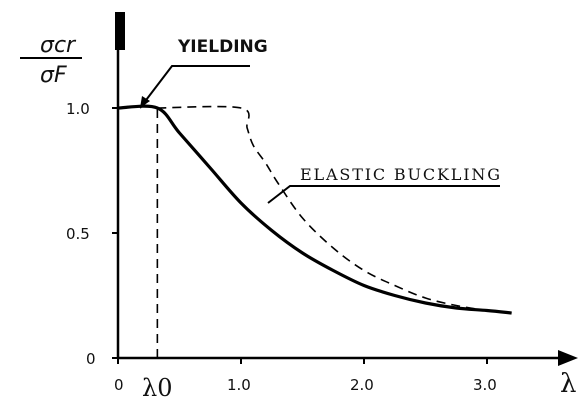 The image size is (582, 398). What do you see at coordinates (157, 386) in the screenshot?
I see `lambda0-label: λ0` at bounding box center [157, 386].